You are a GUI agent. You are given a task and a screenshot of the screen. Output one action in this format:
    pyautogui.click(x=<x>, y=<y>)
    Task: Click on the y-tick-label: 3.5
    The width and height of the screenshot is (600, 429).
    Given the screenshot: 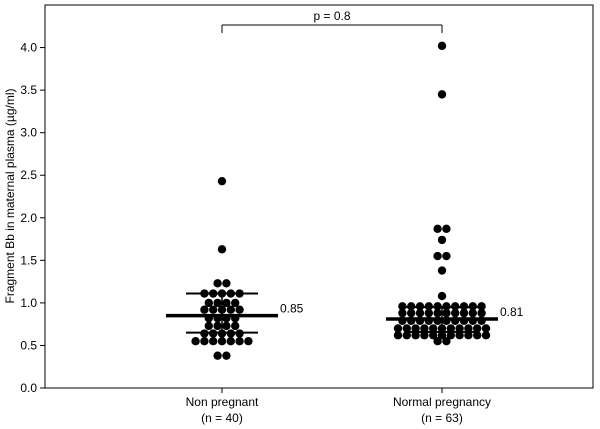 What is the action you would take?
    pyautogui.click(x=28, y=90)
    